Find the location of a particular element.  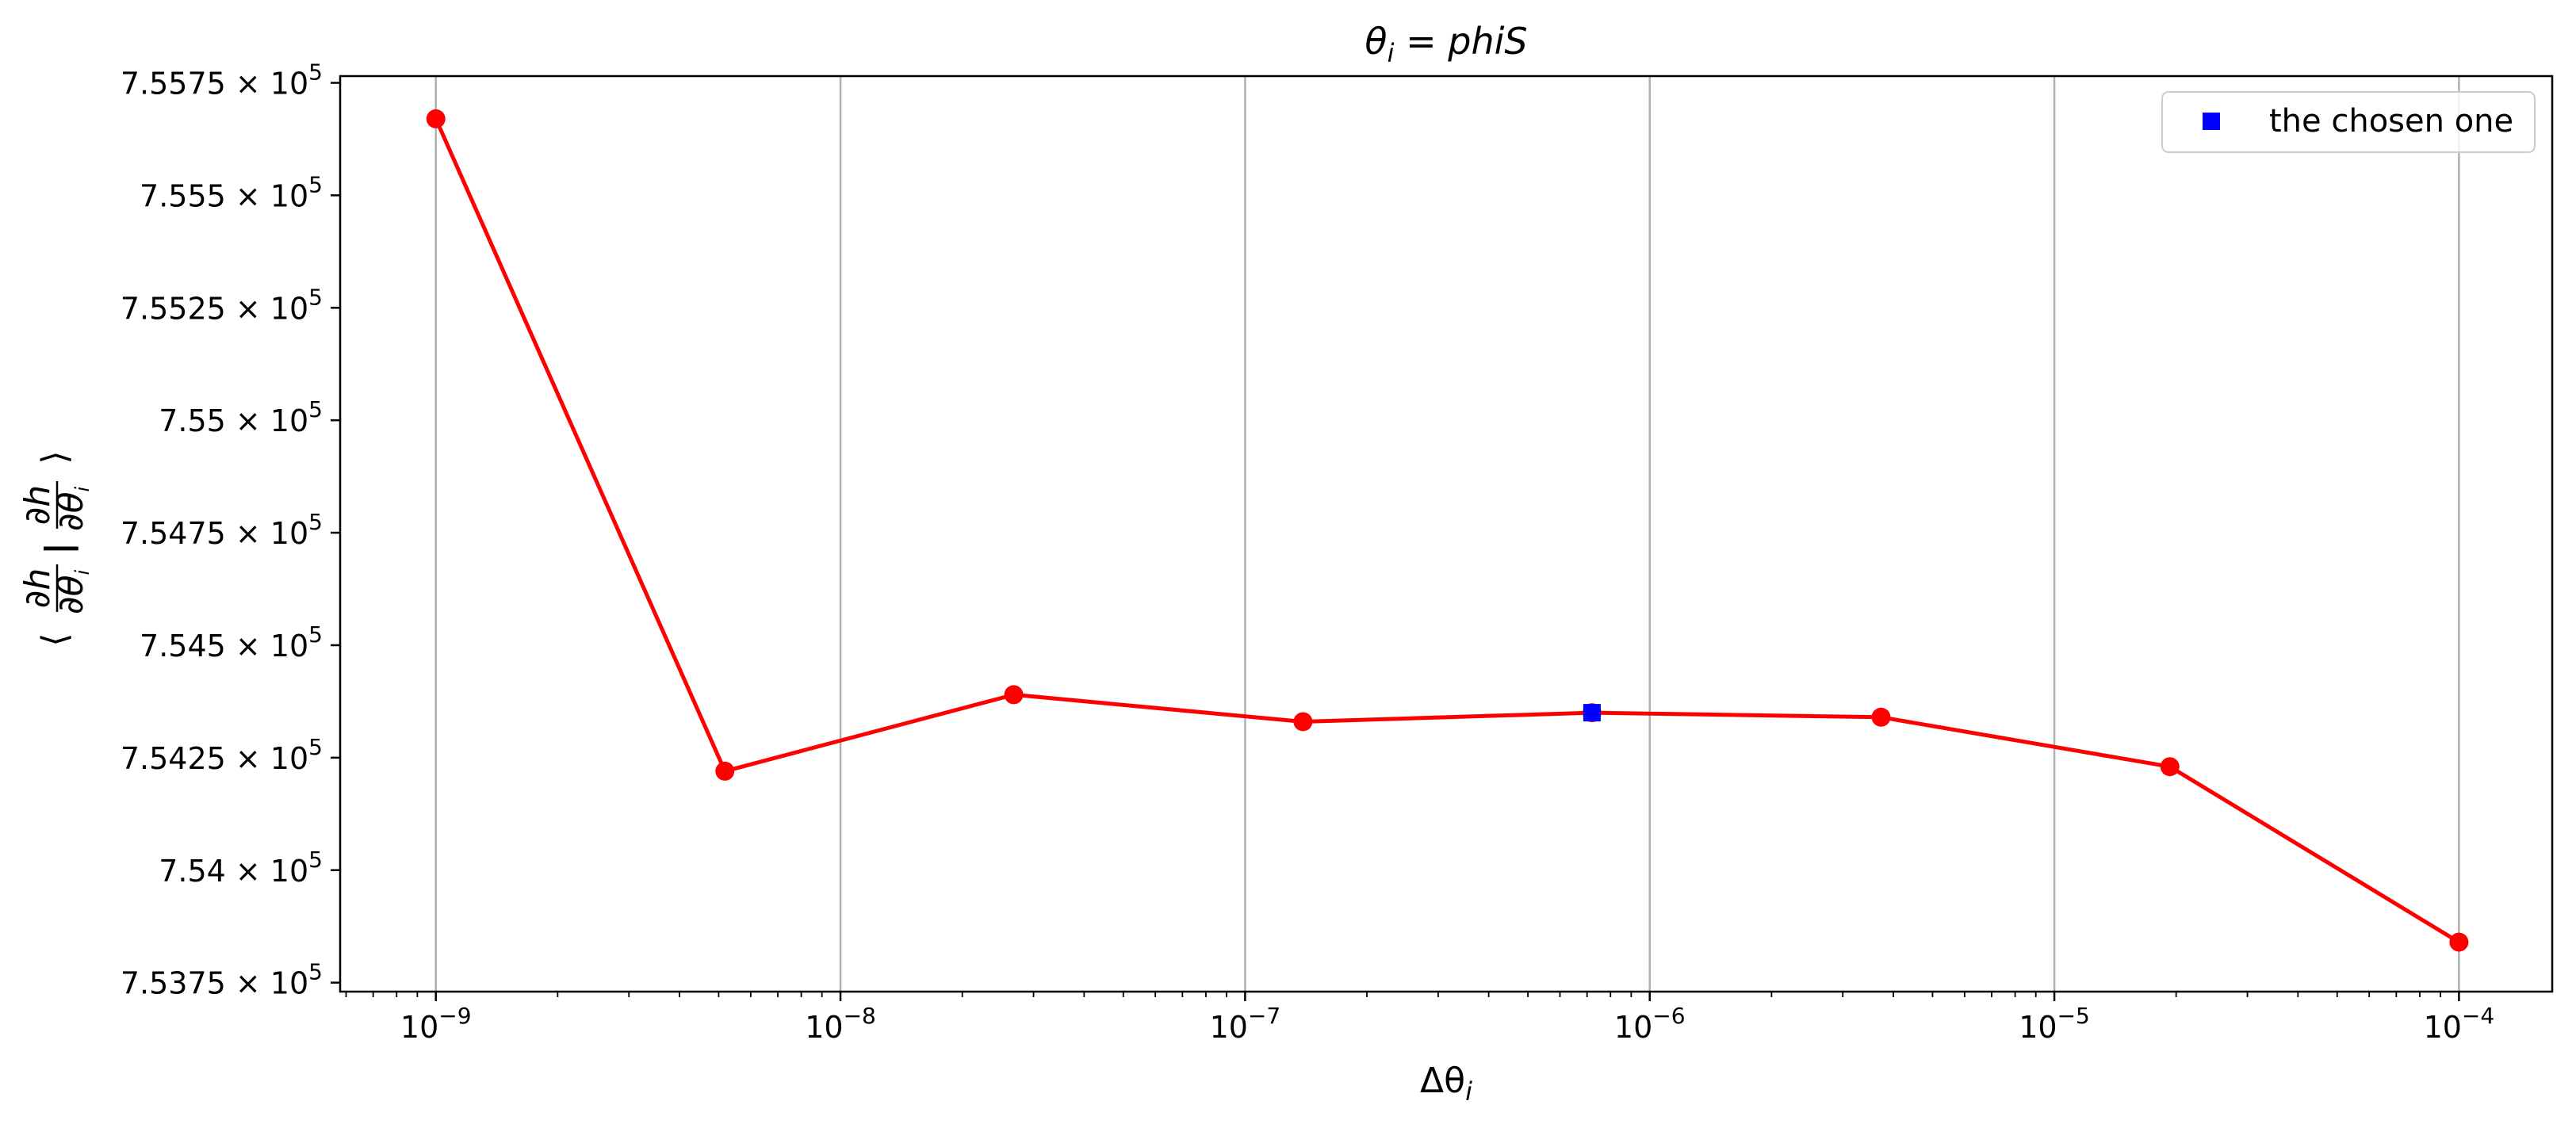

x-label-main: Δθ is located at coordinates (1442, 1081).